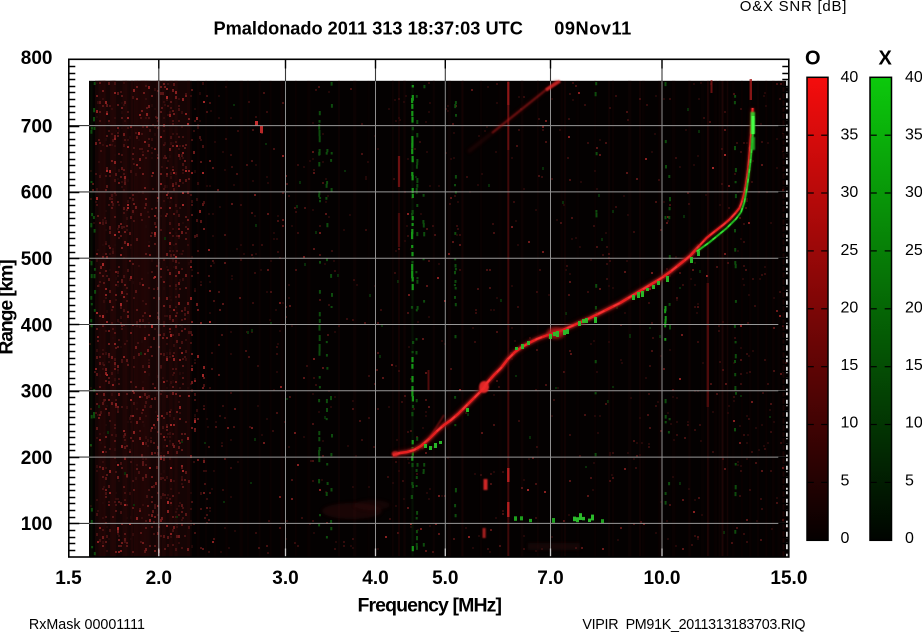  What do you see at coordinates (37, 259) in the screenshot?
I see `svg-text: 500` at bounding box center [37, 259].